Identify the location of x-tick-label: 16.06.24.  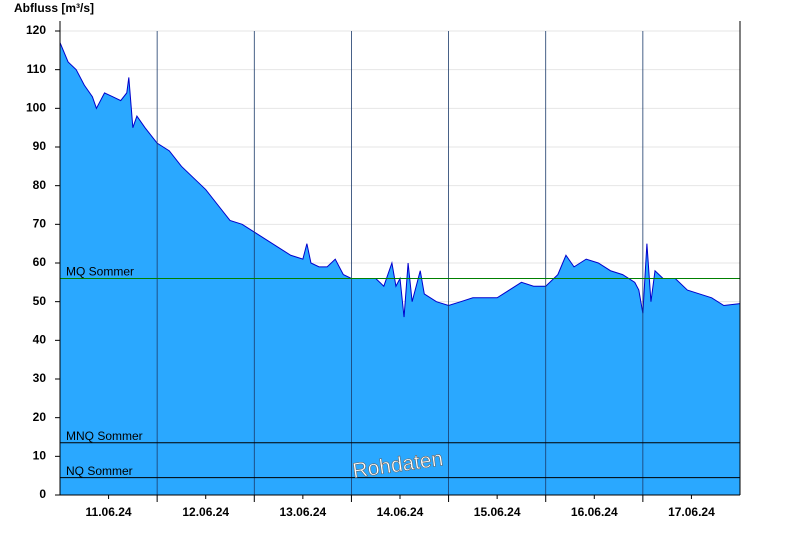
(594, 512).